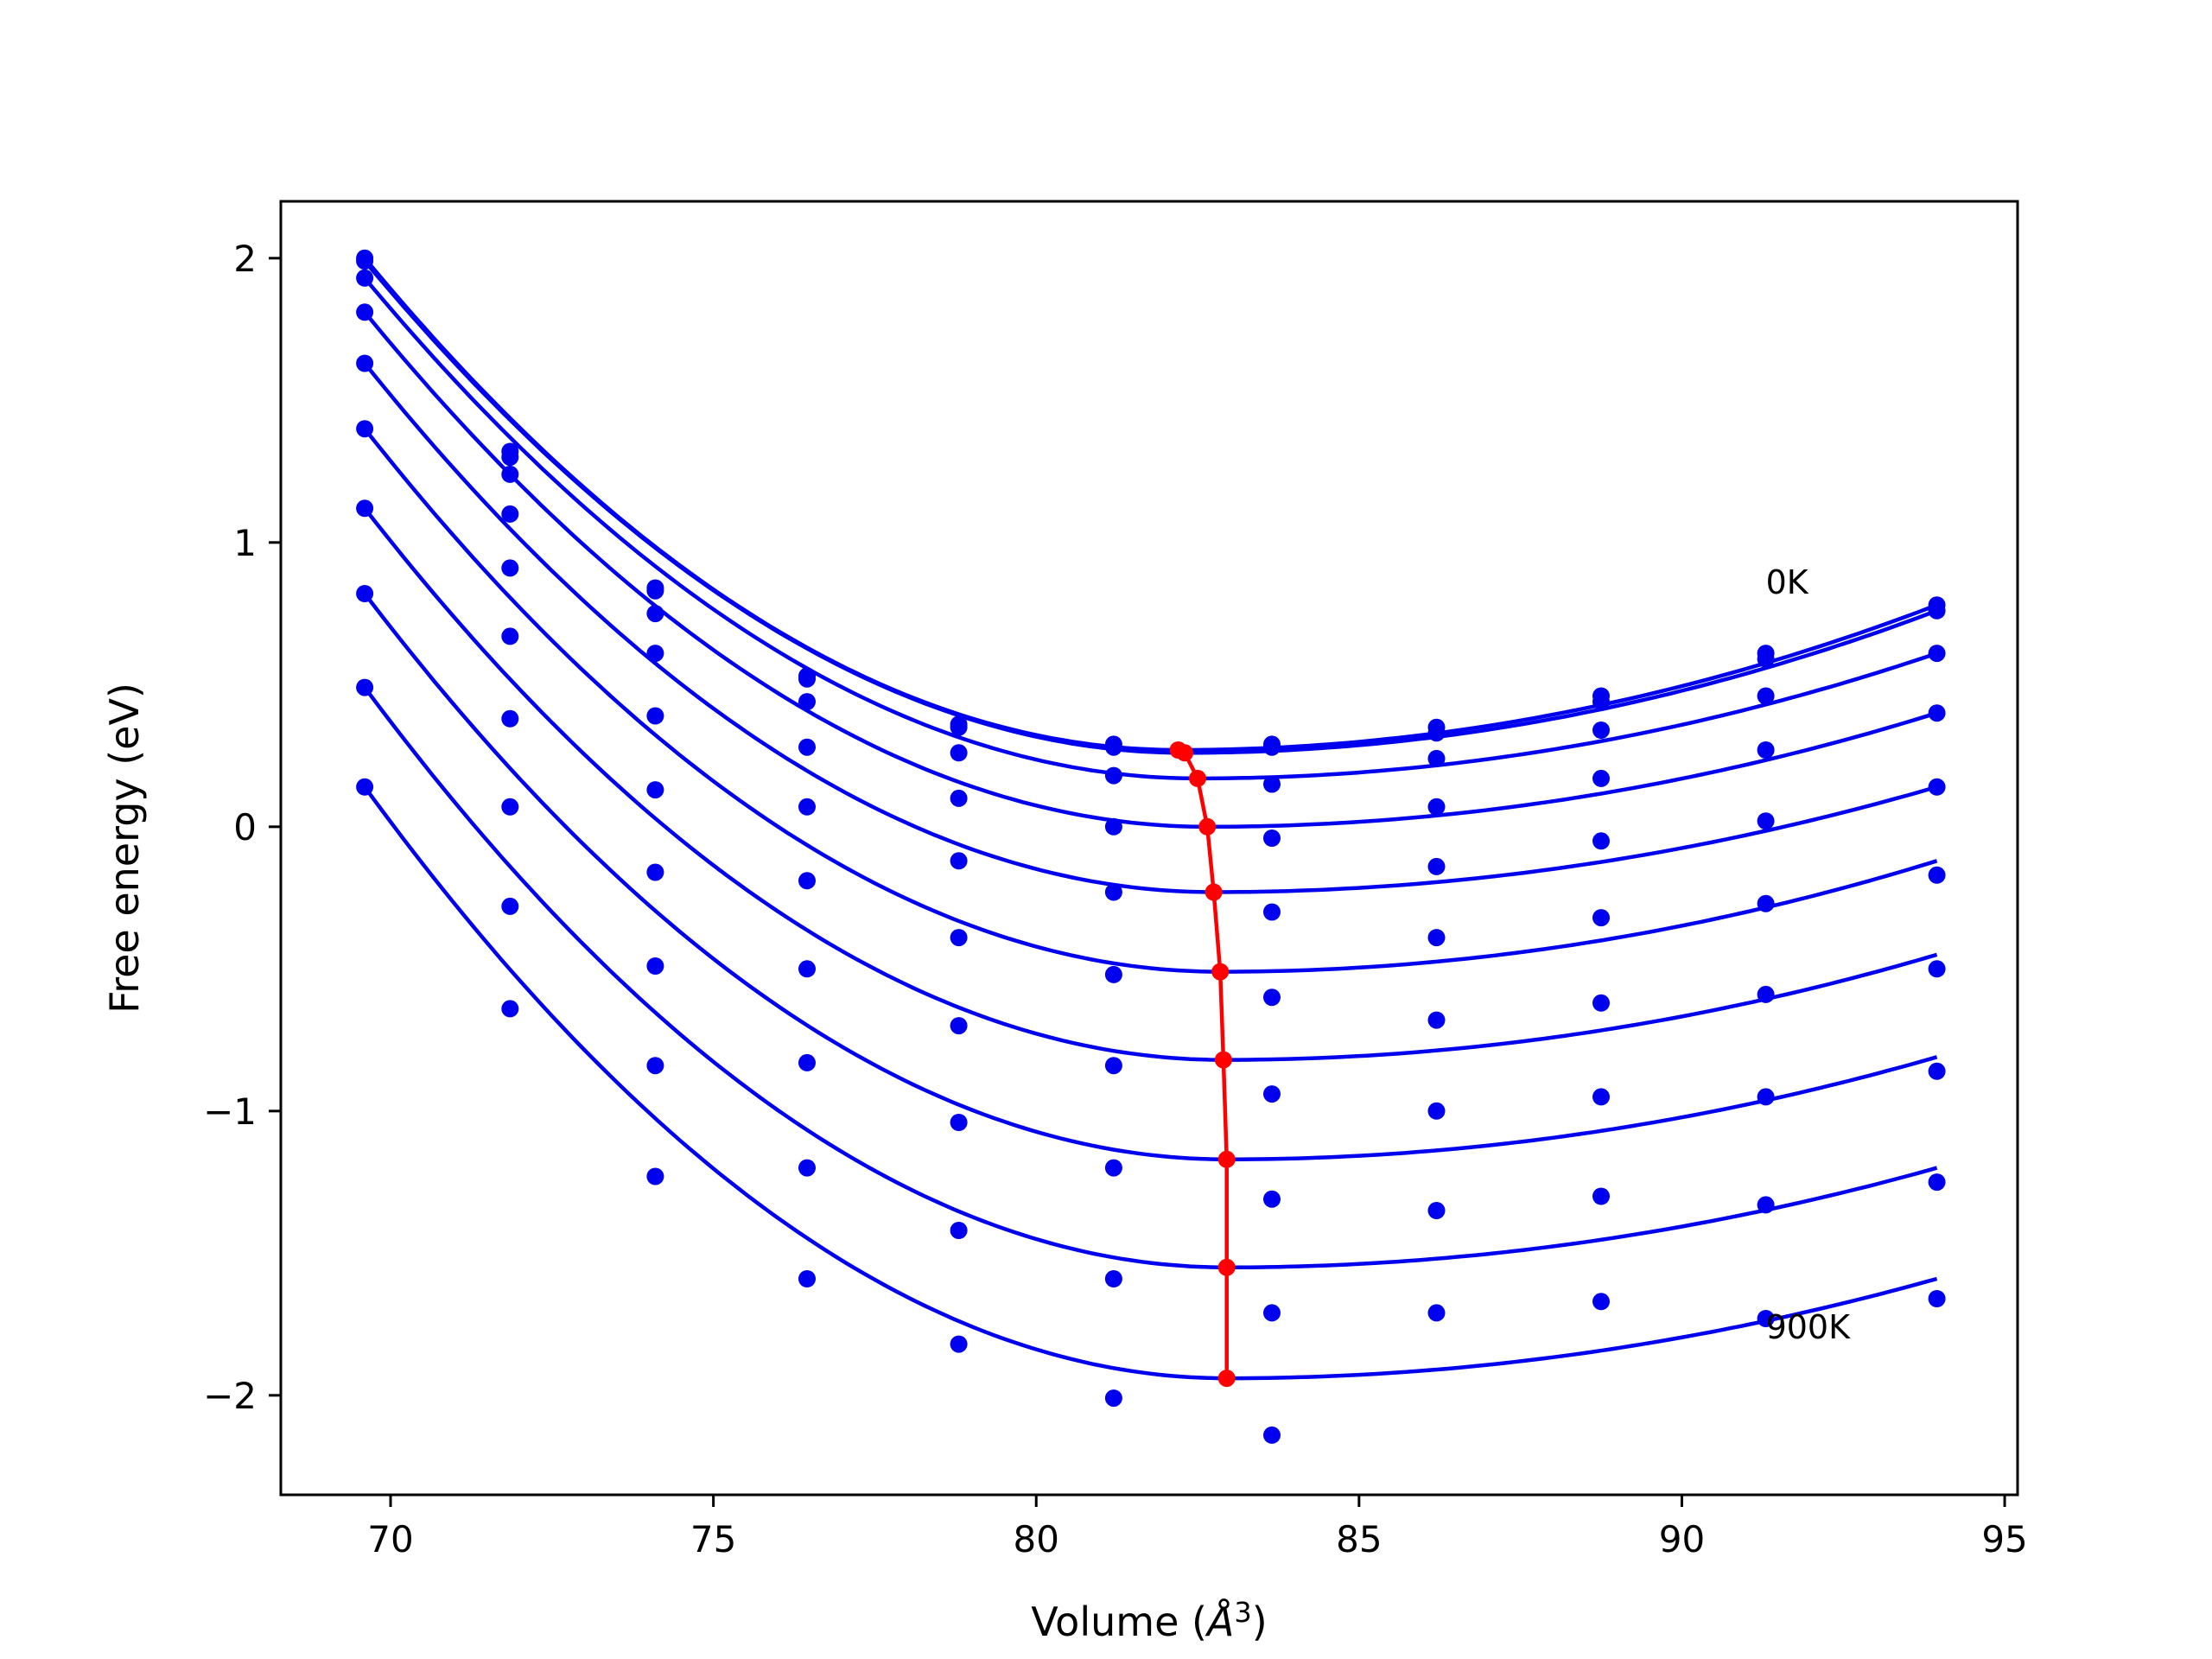  What do you see at coordinates (510, 718) in the screenshot?
I see `data-point-s7-p2` at bounding box center [510, 718].